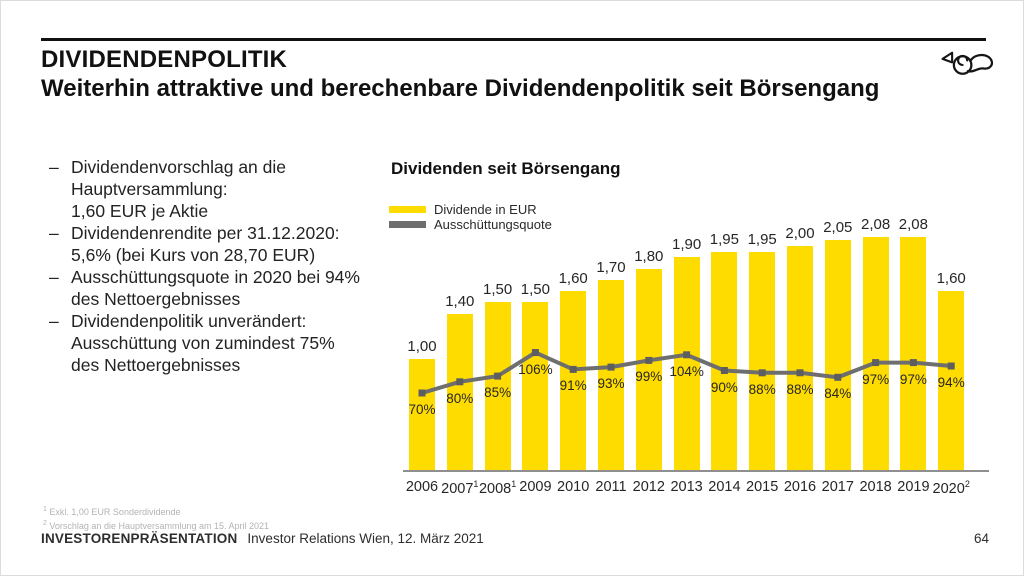 This screenshot has height=576, width=1024. What do you see at coordinates (45, 523) in the screenshot?
I see `footnote-marker: 2` at bounding box center [45, 523].